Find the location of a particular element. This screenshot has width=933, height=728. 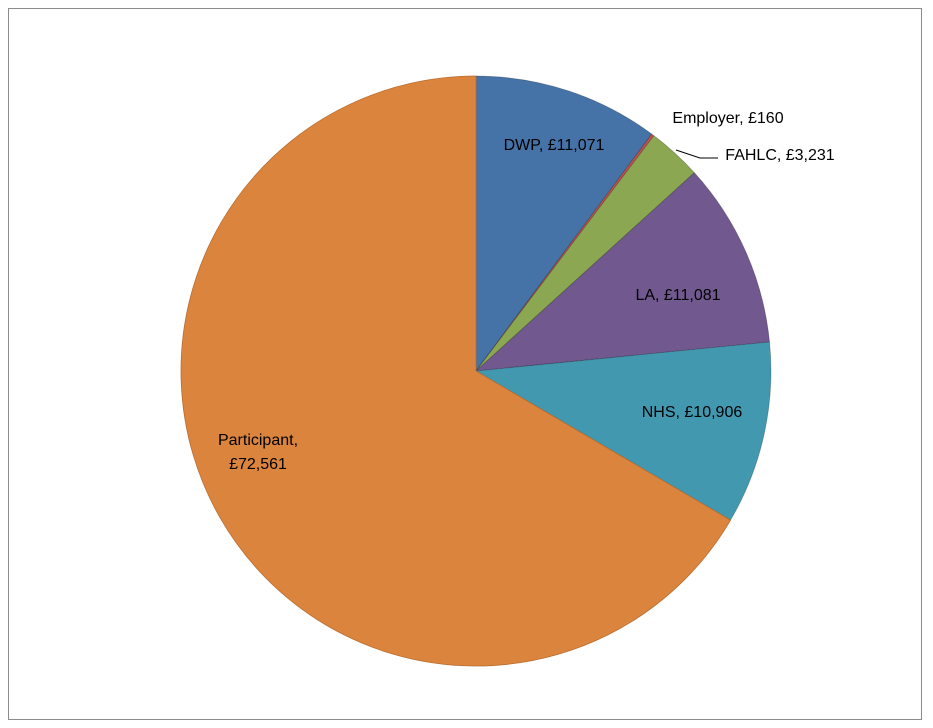

data-label-dwp: DWP, £11,071 is located at coordinates (554, 145).